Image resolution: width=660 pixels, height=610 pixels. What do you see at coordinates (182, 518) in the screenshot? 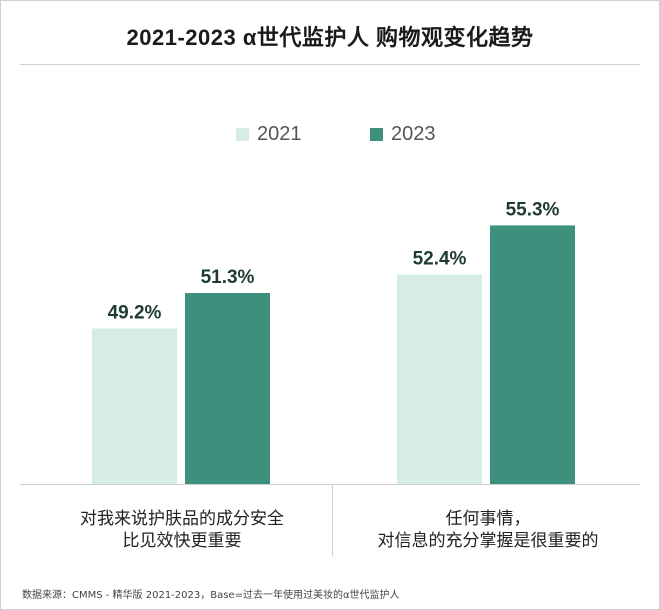
I see `category-label-ingredients-line1: 对我来说护肤品的成分安全` at bounding box center [182, 518].